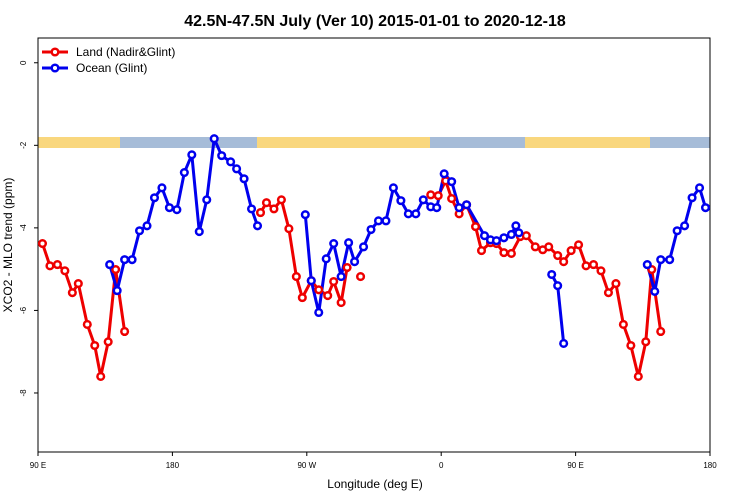 This screenshot has height=500, width=750. I want to click on x-tick-label: 90 W, so click(306, 465).